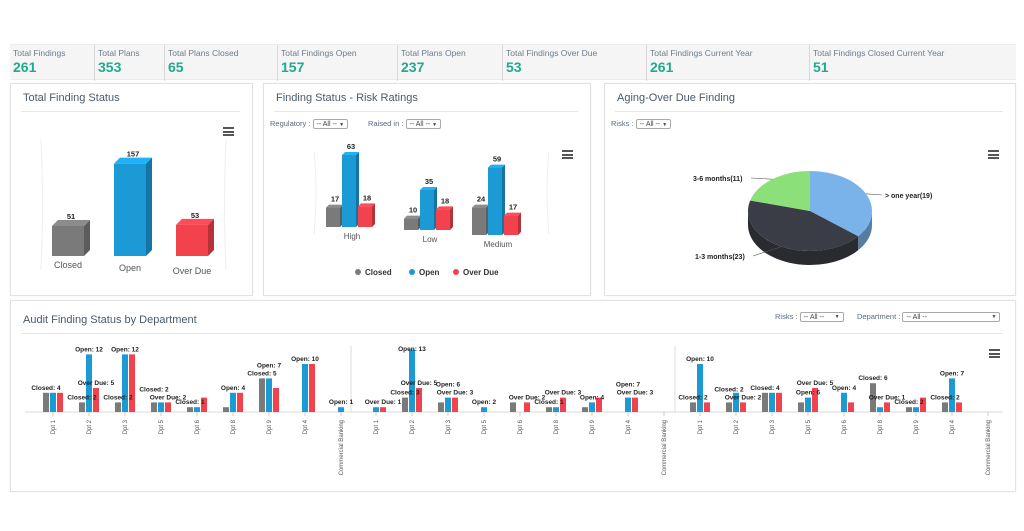 This screenshot has height=531, width=1024. What do you see at coordinates (881, 426) in the screenshot?
I see `x-tick-label: Dpt 8` at bounding box center [881, 426].